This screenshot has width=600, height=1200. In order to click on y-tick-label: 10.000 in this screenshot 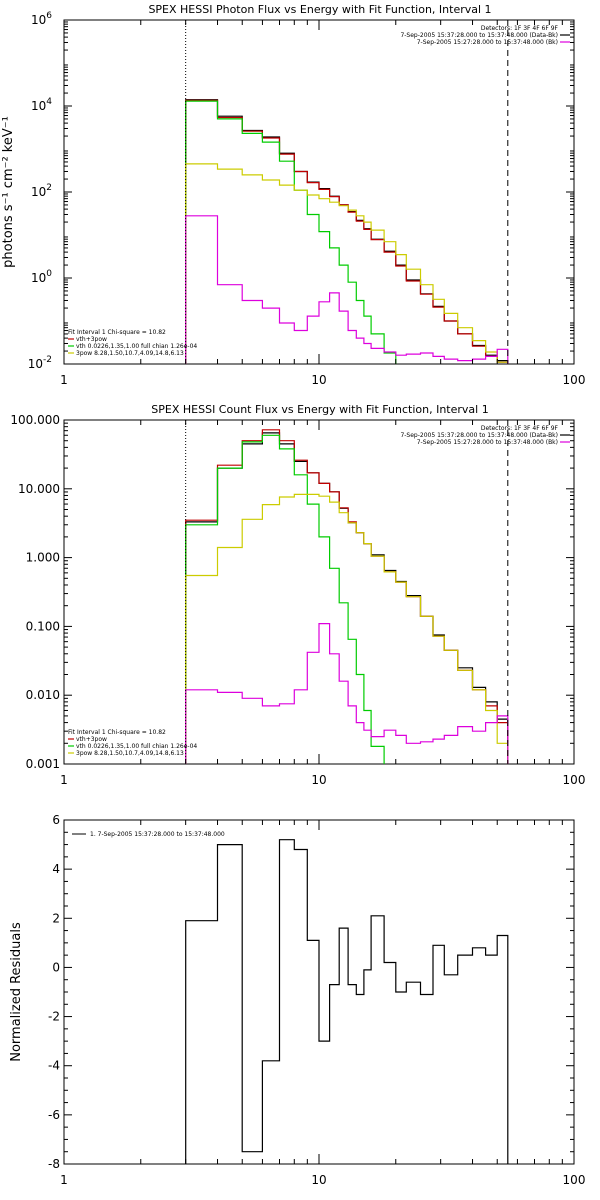, I will do `click(39, 489)`.